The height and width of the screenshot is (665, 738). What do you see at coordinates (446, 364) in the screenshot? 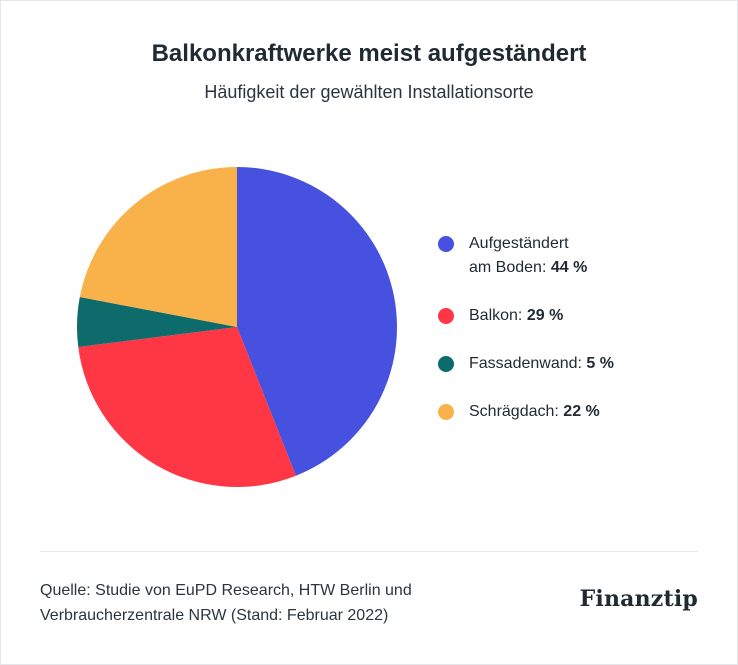
I see `legend-swatch-fassadenwand` at bounding box center [446, 364].